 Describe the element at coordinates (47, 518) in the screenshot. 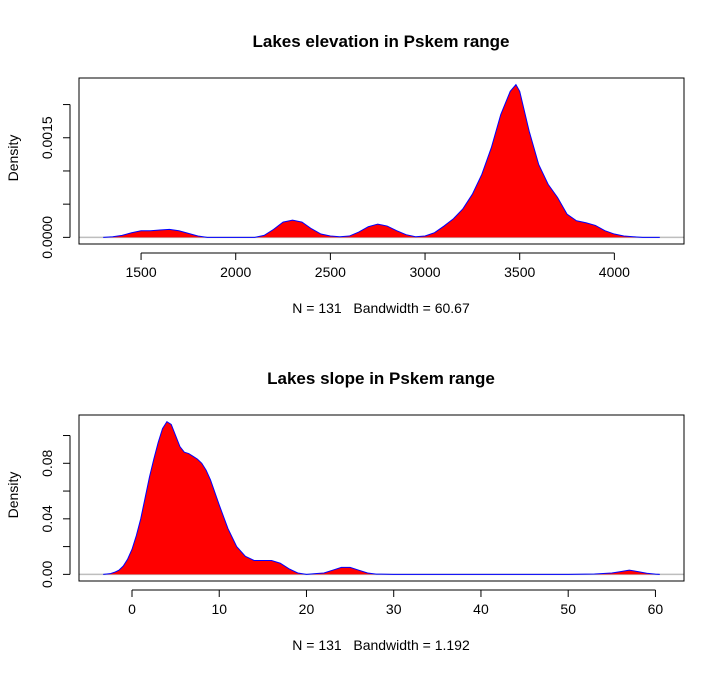

I see `slope-y-tick-label: 0.04` at that location.